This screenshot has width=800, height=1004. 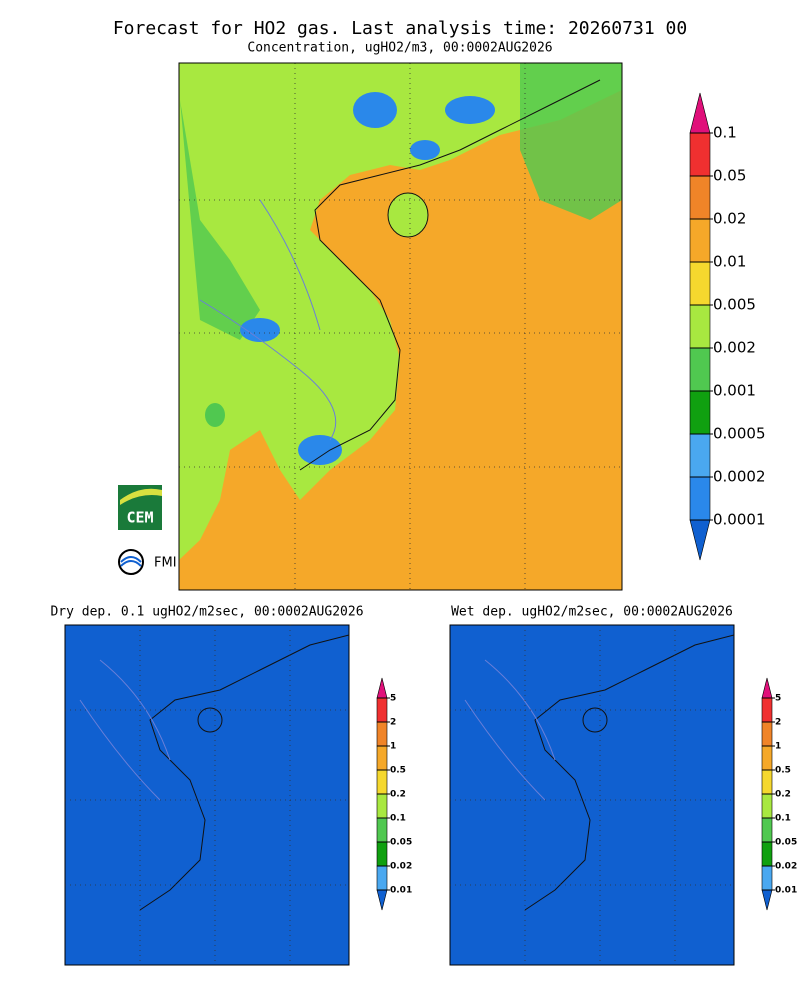 What do you see at coordinates (399, 48) in the screenshot?
I see `subtitle: Concentration, ugHO2/m3, 00:0002AUG2026` at bounding box center [399, 48].